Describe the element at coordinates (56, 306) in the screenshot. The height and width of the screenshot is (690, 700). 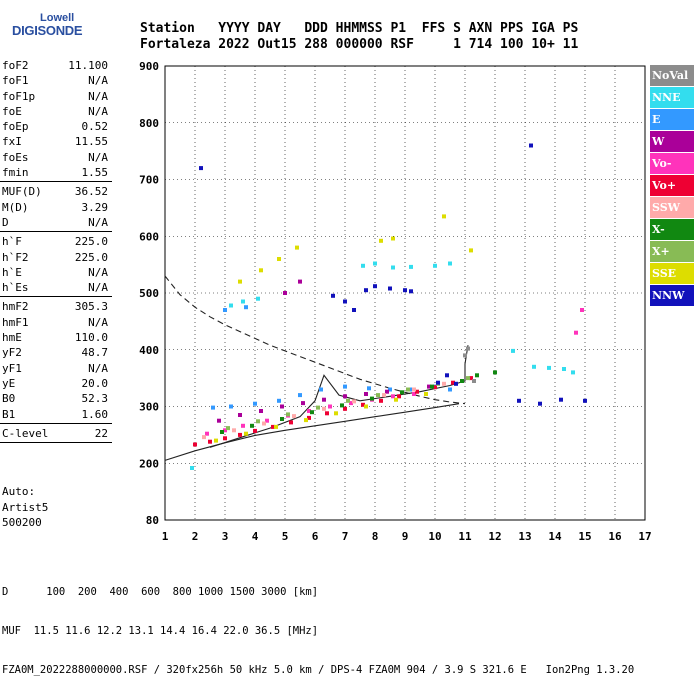
I see `param-row: hmF2 305.3` at that location.